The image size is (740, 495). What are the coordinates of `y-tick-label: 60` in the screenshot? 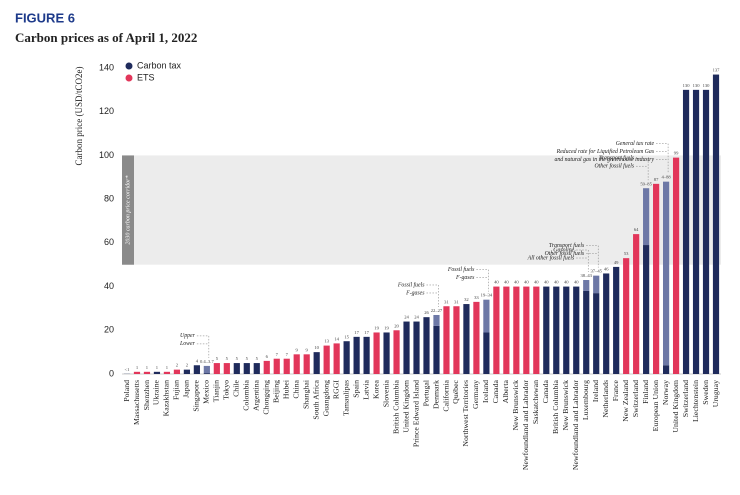 It's located at (109, 242).